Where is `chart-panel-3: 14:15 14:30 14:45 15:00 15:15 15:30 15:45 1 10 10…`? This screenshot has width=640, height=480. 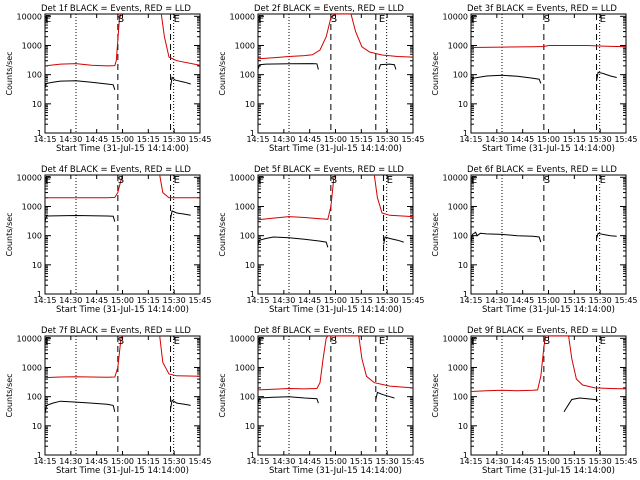
chart-panel-3: 14:15 14:30 14:45 15:00 15:15 15:30 15:45 1 10 10… is located at coordinates (534, 79).